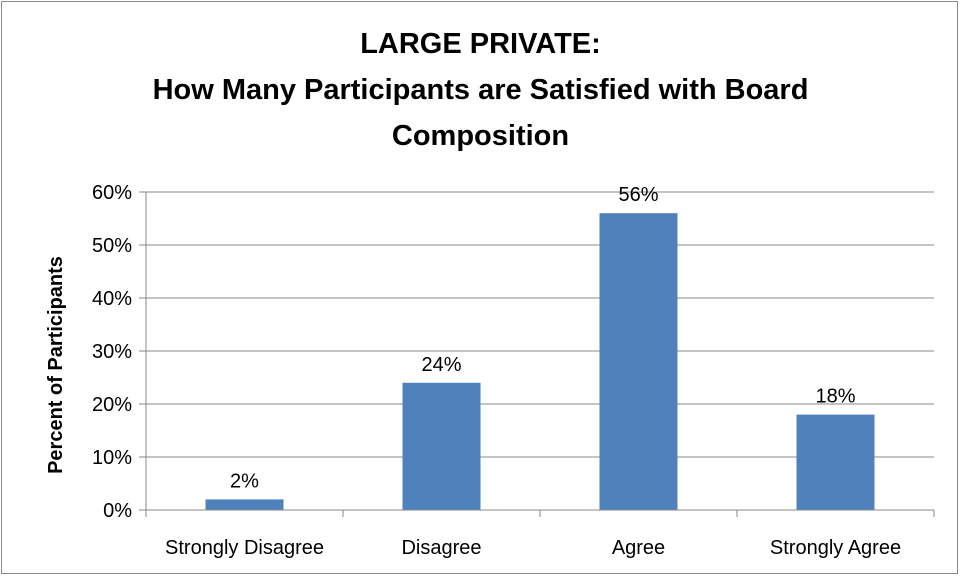  Describe the element at coordinates (112, 246) in the screenshot. I see `y-tick-label: 50%` at that location.